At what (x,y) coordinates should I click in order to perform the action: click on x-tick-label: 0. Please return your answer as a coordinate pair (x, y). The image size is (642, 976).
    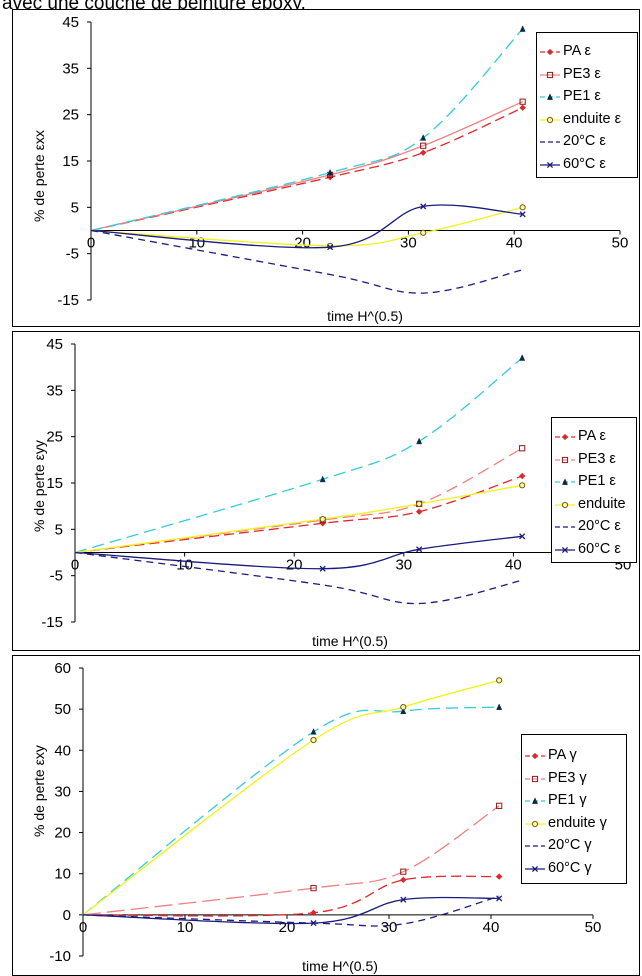
    Looking at the image, I should click on (91, 243).